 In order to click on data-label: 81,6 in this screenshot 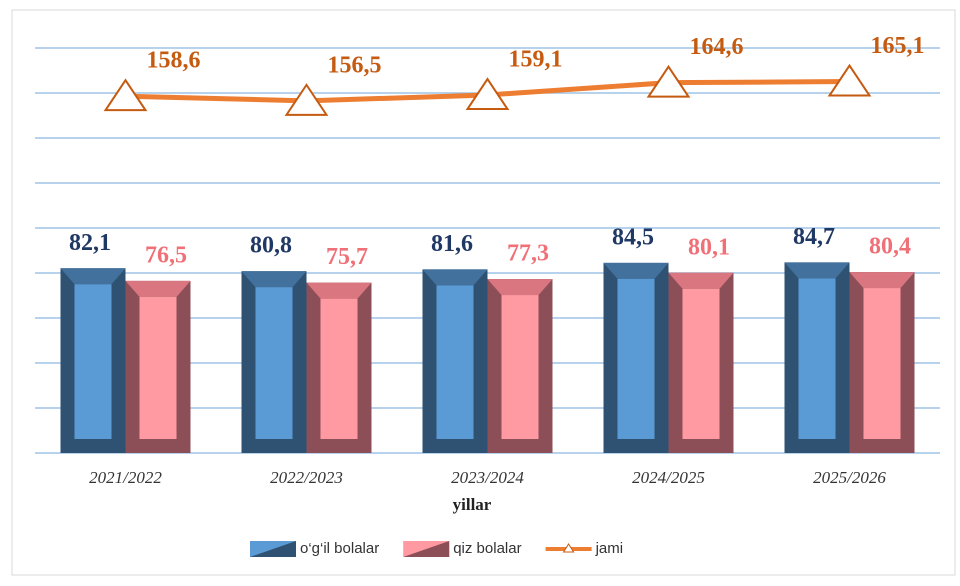, I will do `click(452, 244)`.